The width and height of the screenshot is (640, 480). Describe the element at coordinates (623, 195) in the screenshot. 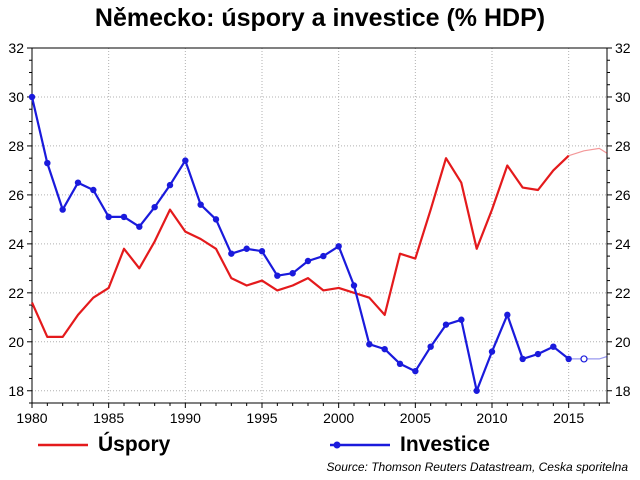

I see `y-tick-label-right: 26` at that location.